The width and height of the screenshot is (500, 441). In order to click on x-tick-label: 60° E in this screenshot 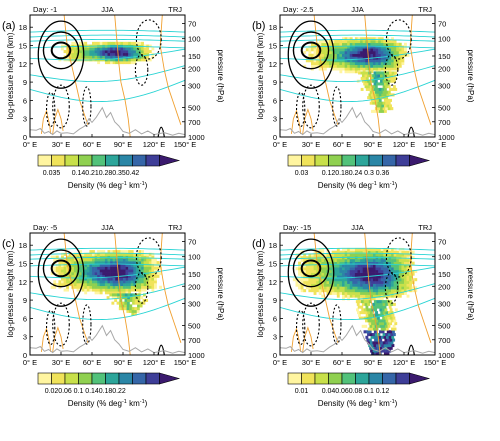, I will do `click(342, 362)`.